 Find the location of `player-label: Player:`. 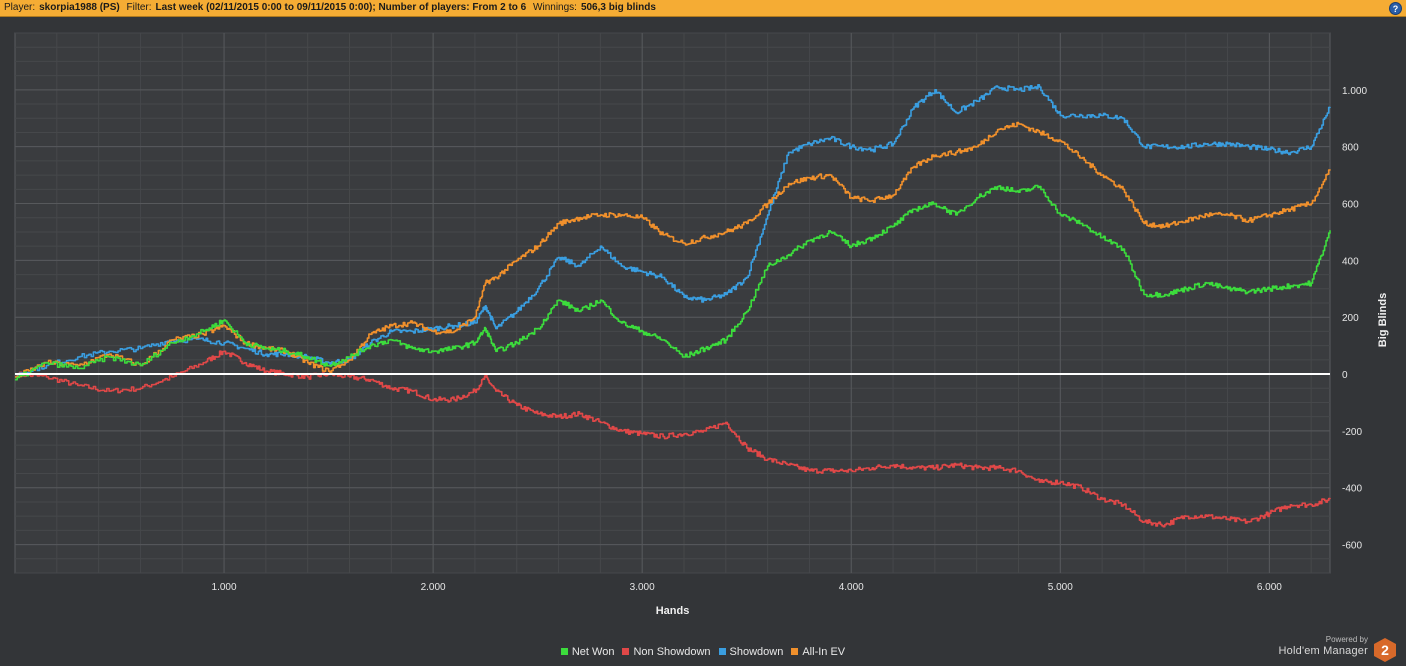

player-label: Player: is located at coordinates (20, 7).